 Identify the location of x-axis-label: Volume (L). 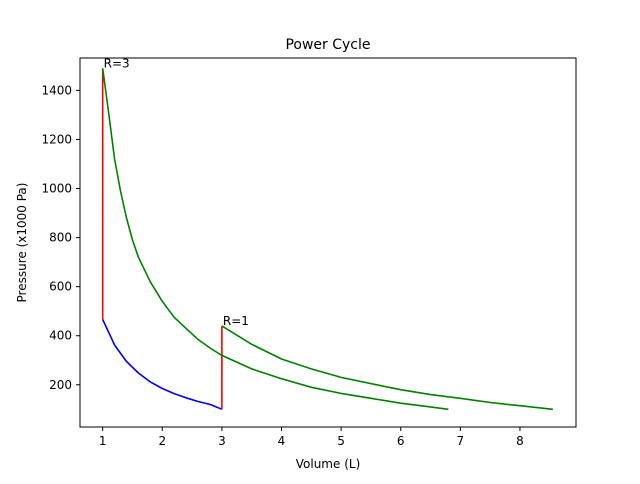
(328, 464).